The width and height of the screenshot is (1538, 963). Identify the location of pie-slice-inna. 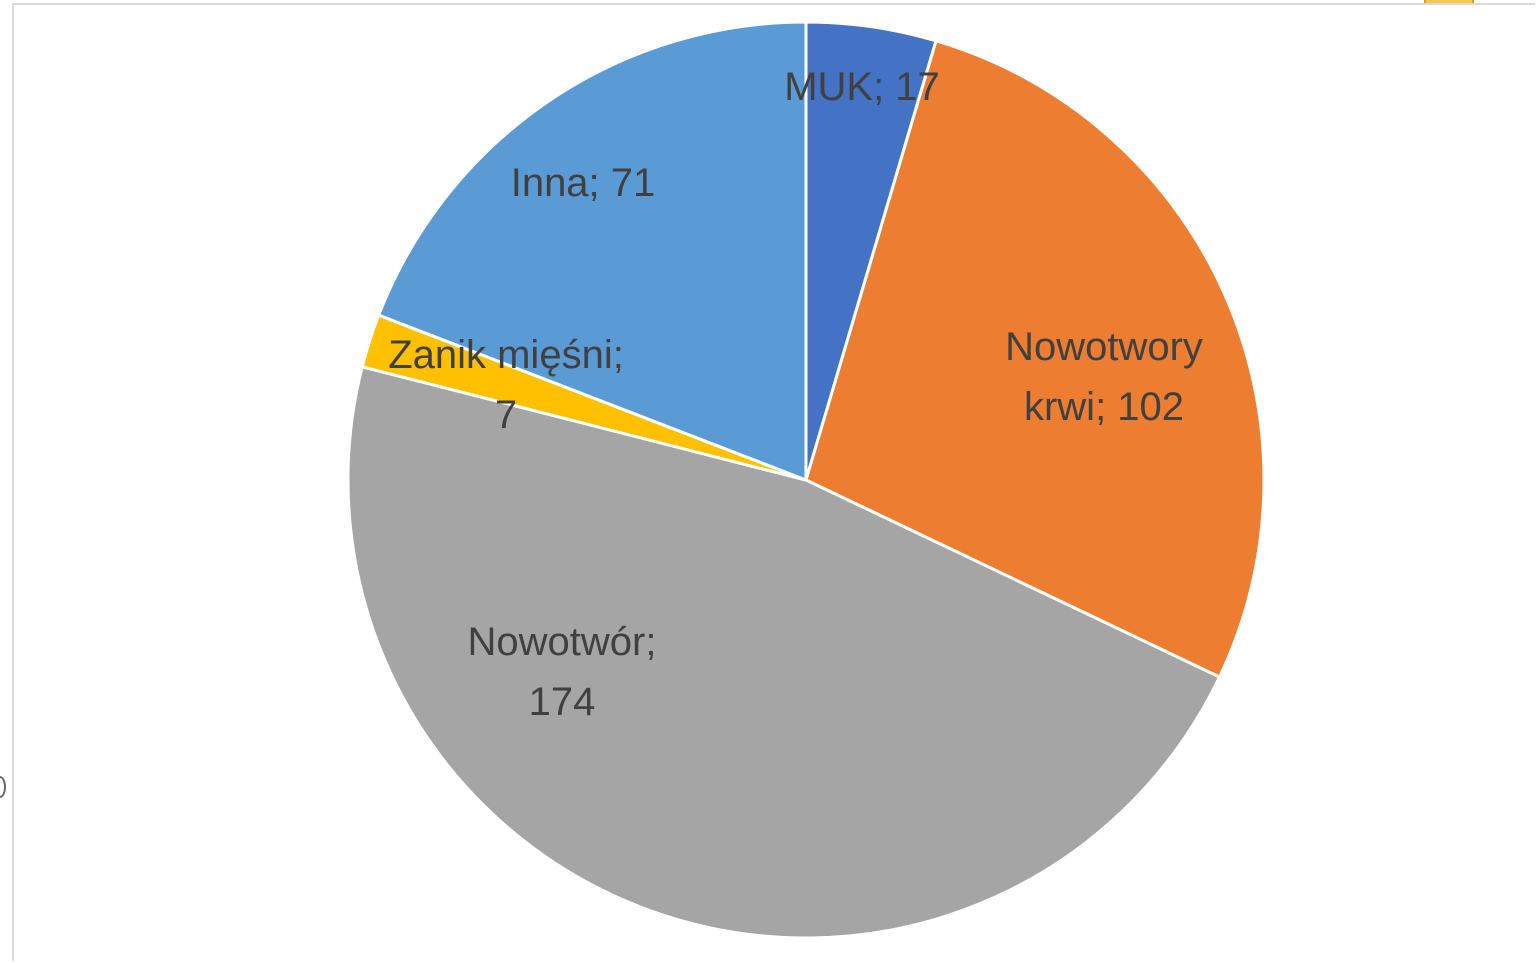
(592, 251).